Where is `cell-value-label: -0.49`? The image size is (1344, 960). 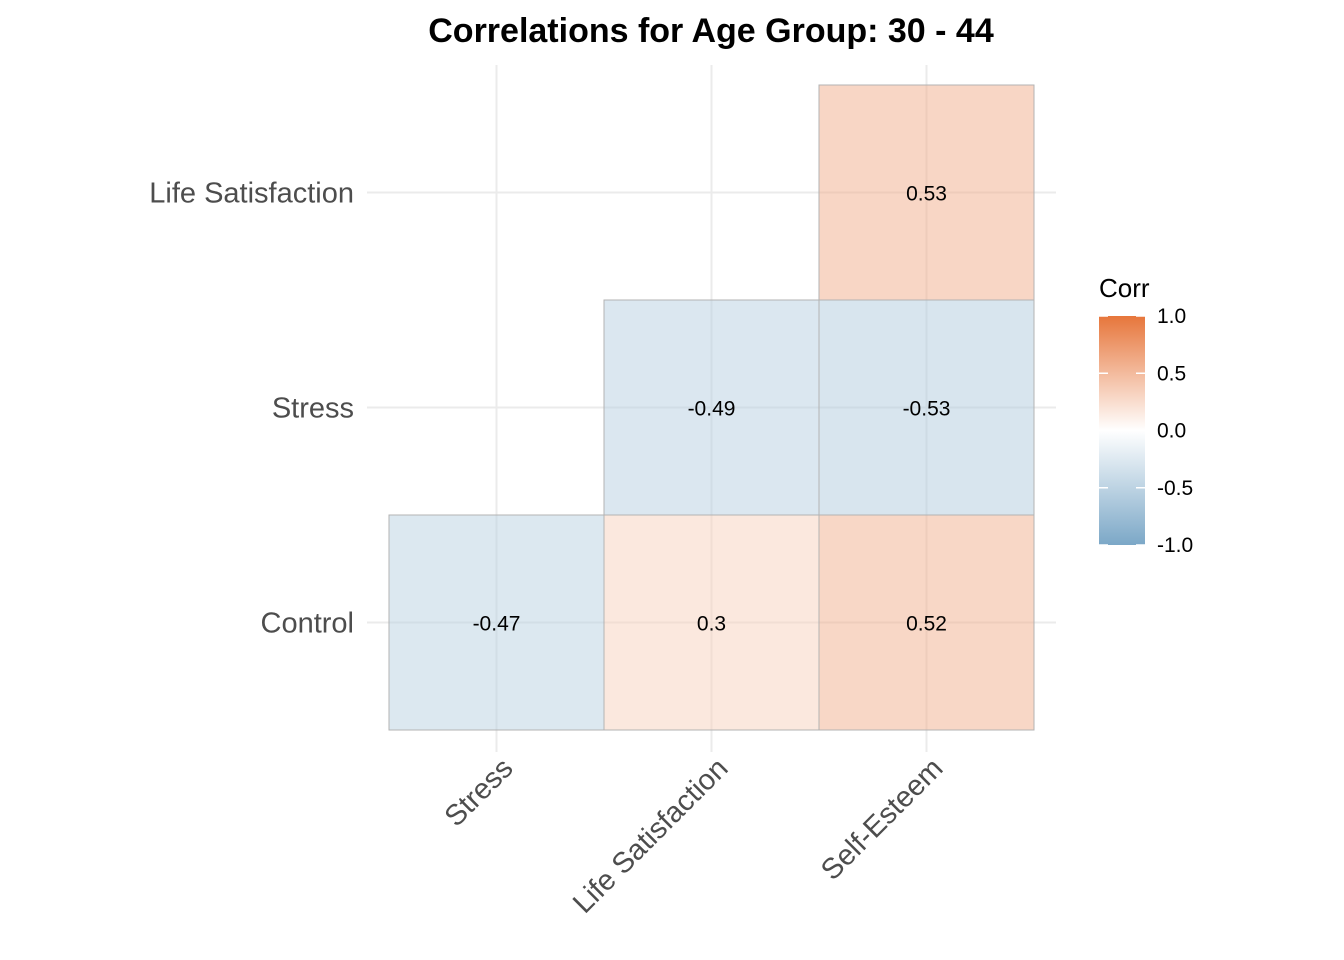
cell-value-label: -0.49 is located at coordinates (712, 409).